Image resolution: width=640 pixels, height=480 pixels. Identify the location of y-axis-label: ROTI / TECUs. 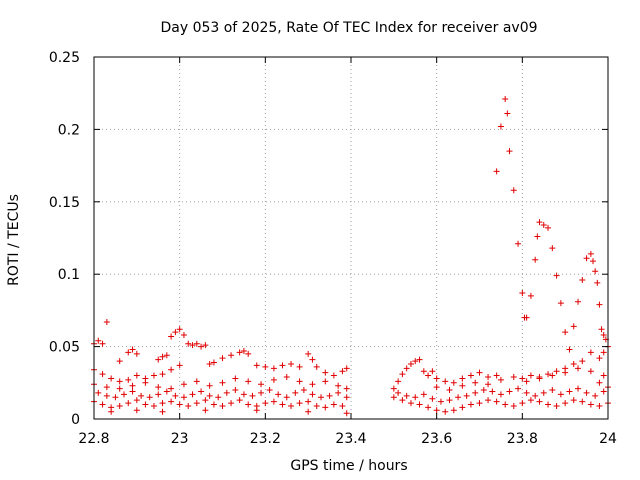
(14, 240).